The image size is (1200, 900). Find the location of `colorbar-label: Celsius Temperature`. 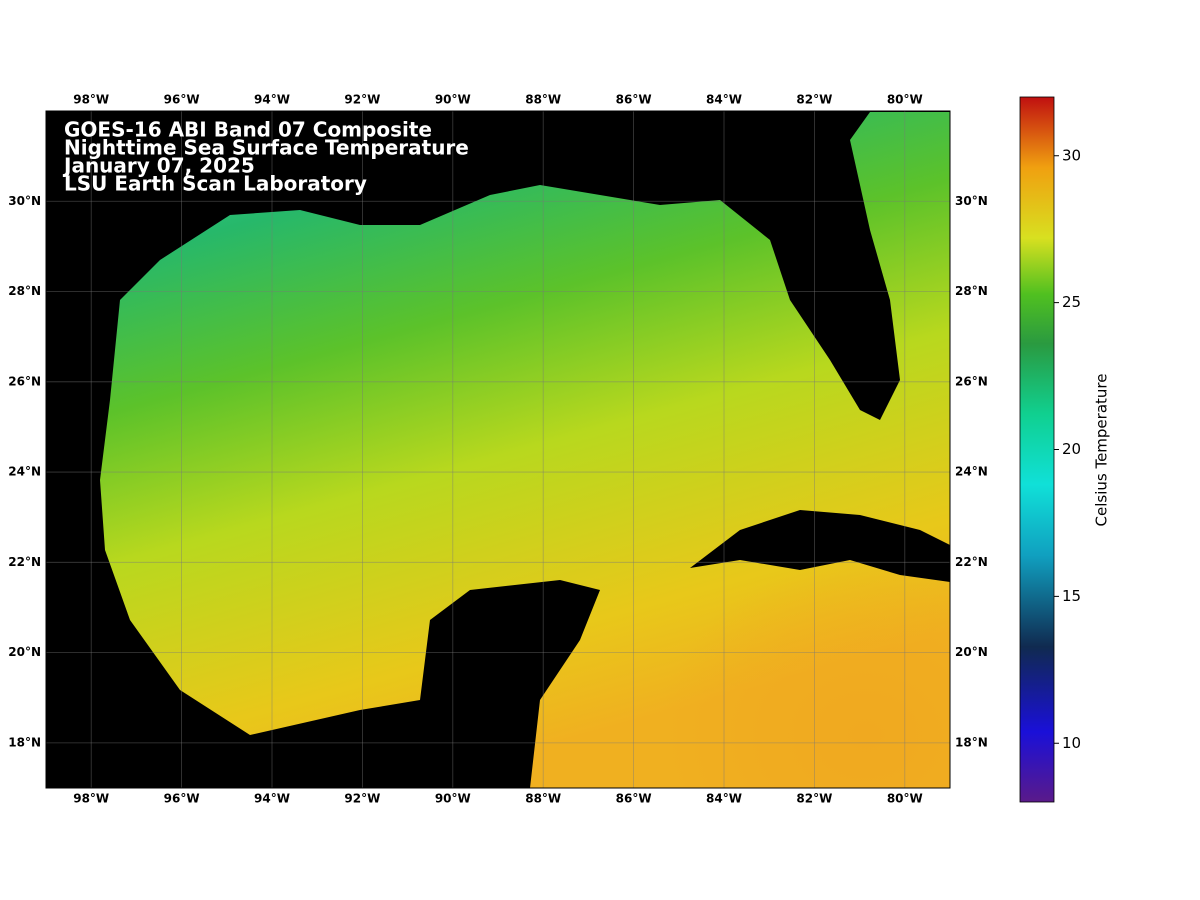

colorbar-label: Celsius Temperature is located at coordinates (1102, 450).